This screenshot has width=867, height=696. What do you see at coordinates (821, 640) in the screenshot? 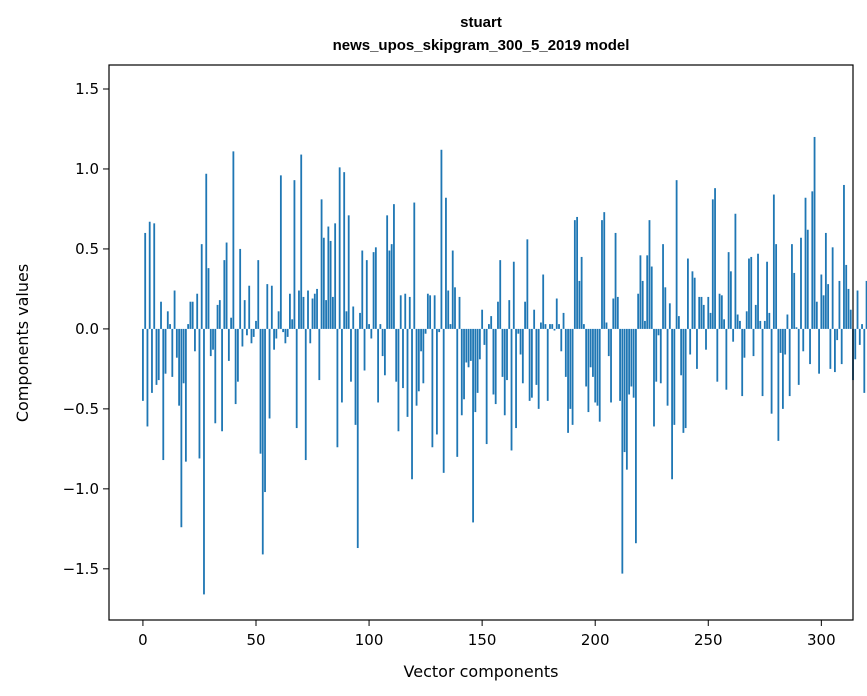
I see `x-tick-label: 300` at bounding box center [821, 640].